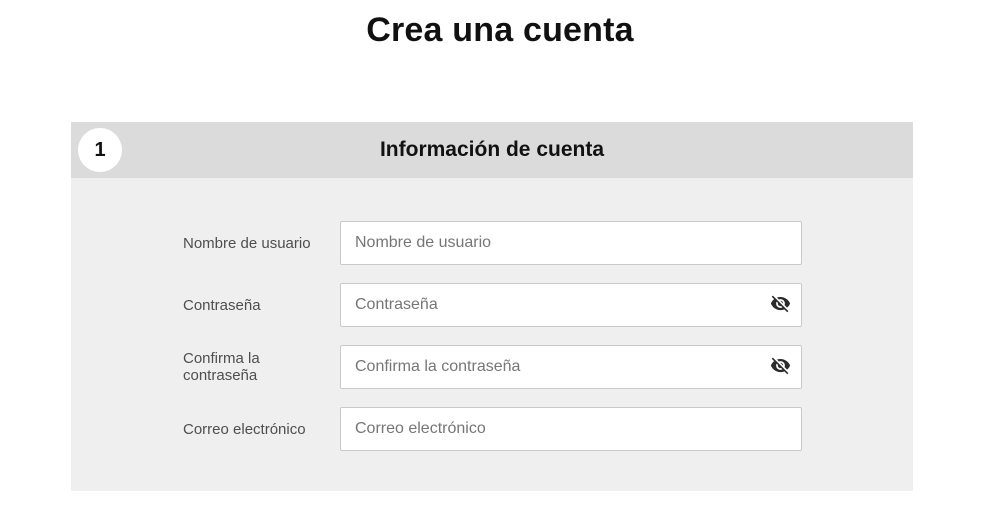 This screenshot has height=511, width=1000. I want to click on form-row-password: Contraseña, so click(548, 305).